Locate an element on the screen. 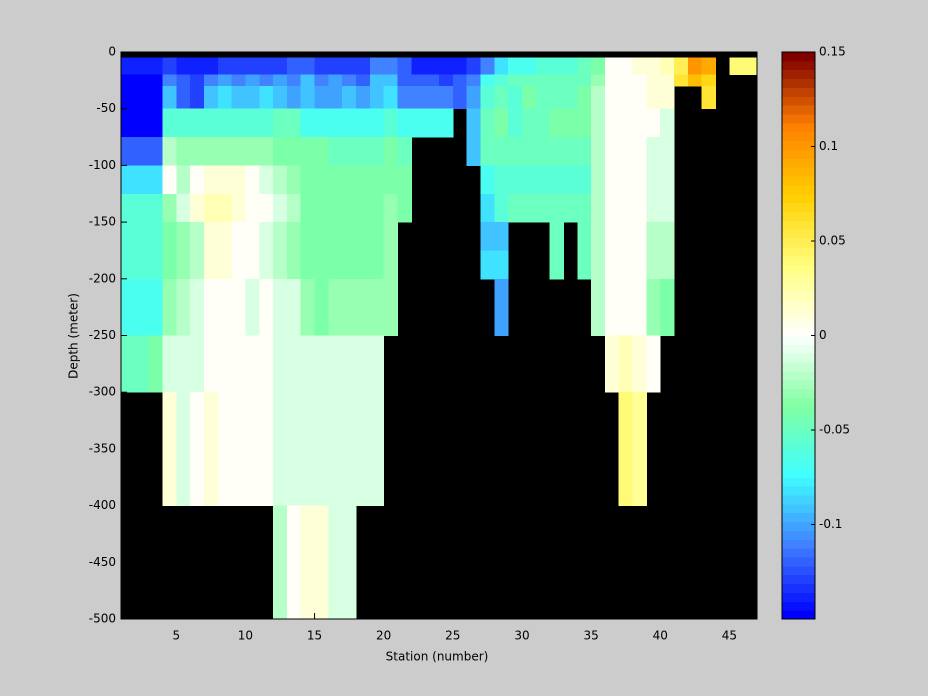  colorbar-tick-label: -0.05 is located at coordinates (834, 430).